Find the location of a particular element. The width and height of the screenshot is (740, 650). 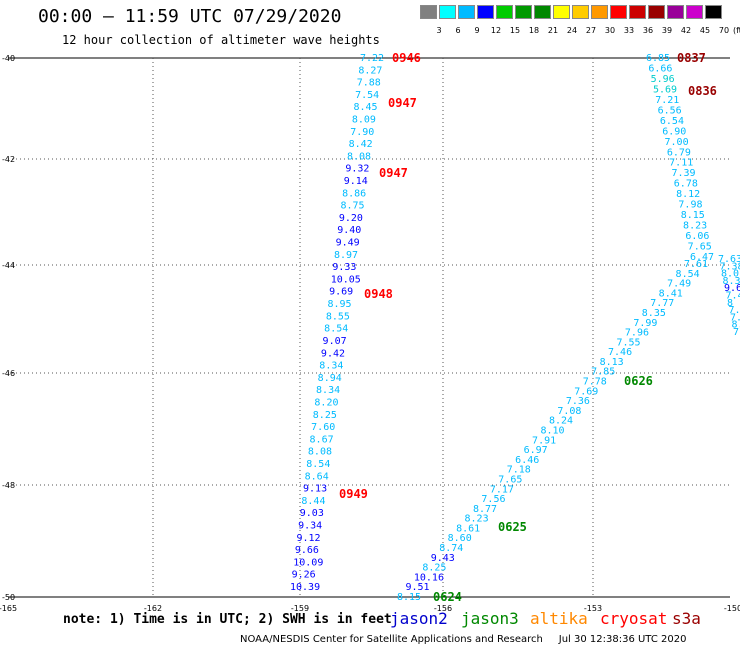

legend-tick-label: 6 is located at coordinates (458, 30).